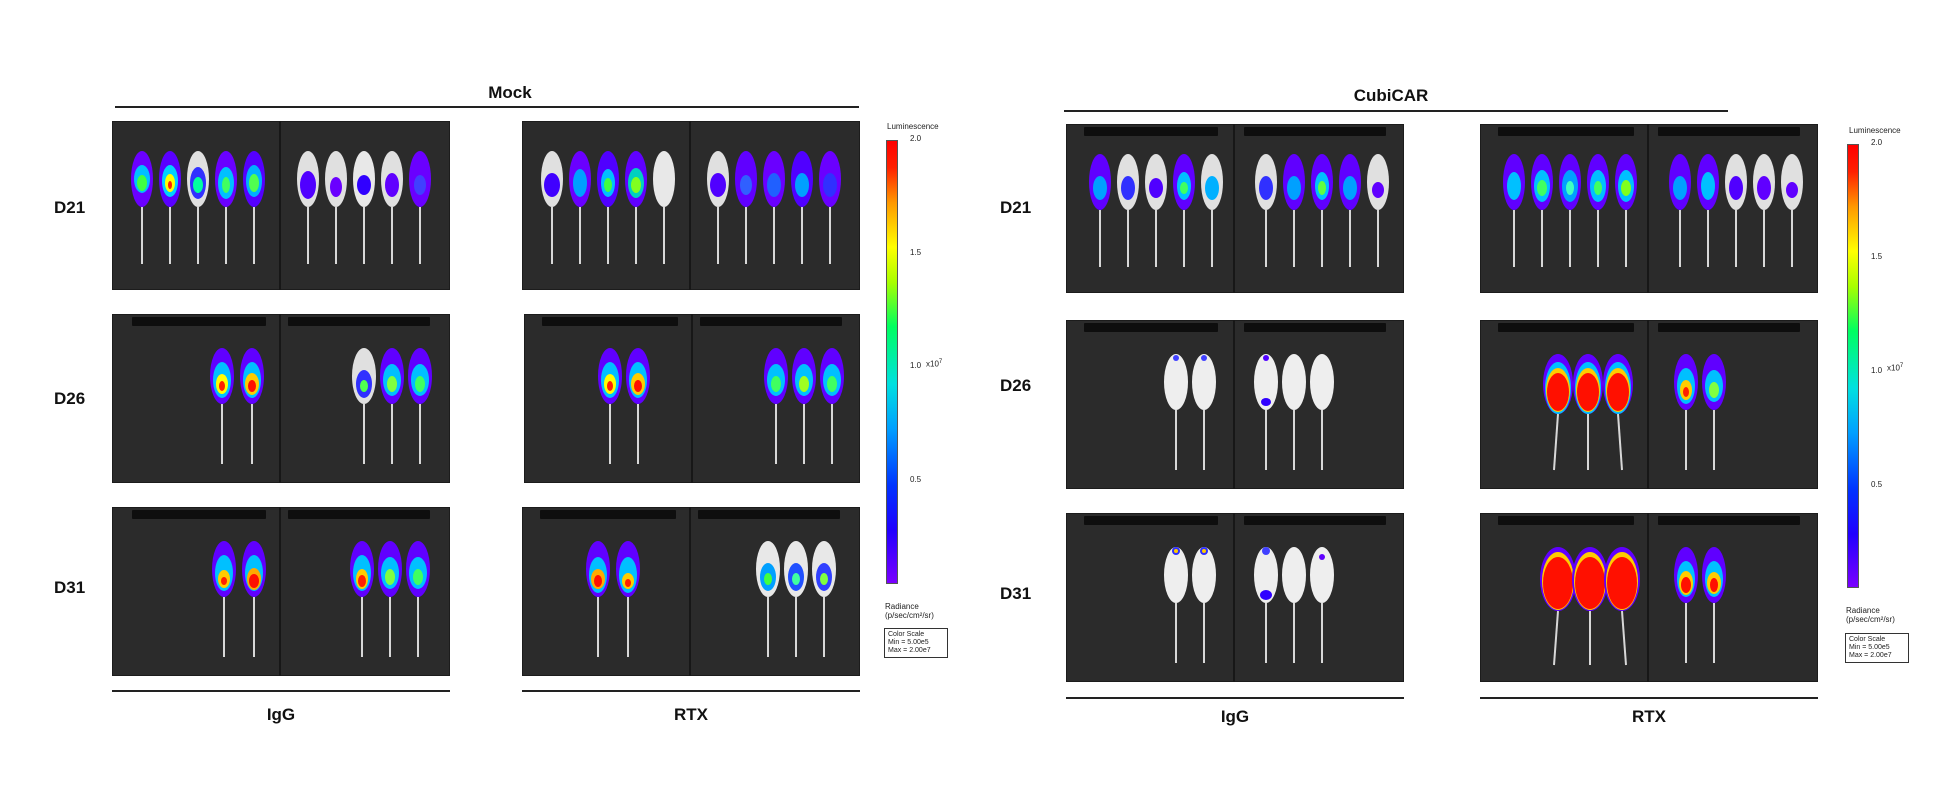  What do you see at coordinates (913, 126) in the screenshot?
I see `scale-title-mock: Luminescence` at bounding box center [913, 126].